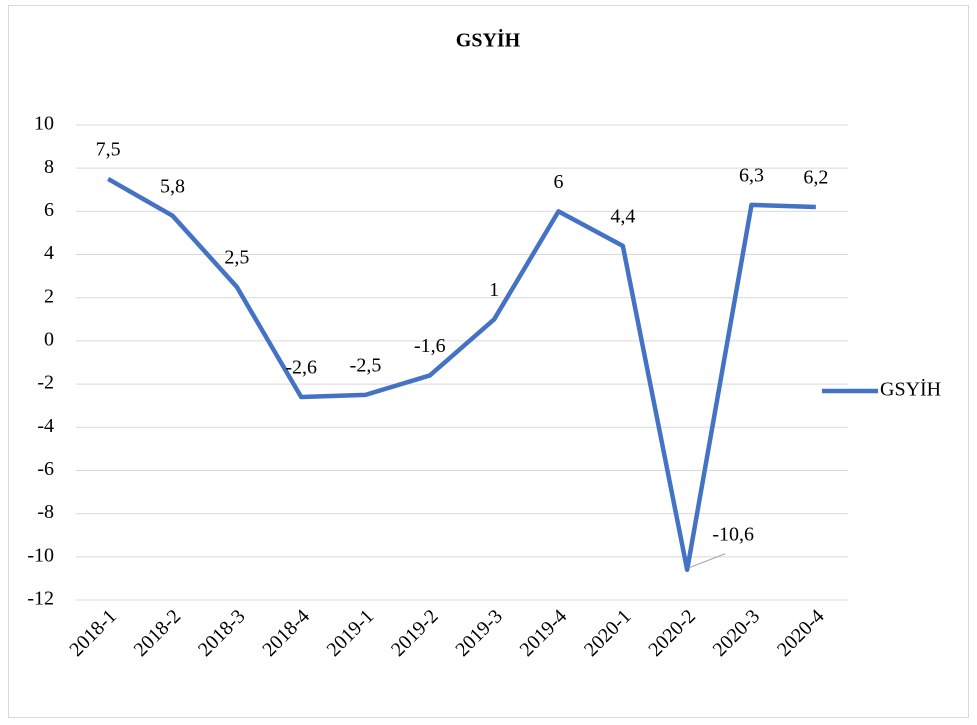 This screenshot has height=725, width=977. What do you see at coordinates (559, 182) in the screenshot?
I see `data-label: 6` at bounding box center [559, 182].